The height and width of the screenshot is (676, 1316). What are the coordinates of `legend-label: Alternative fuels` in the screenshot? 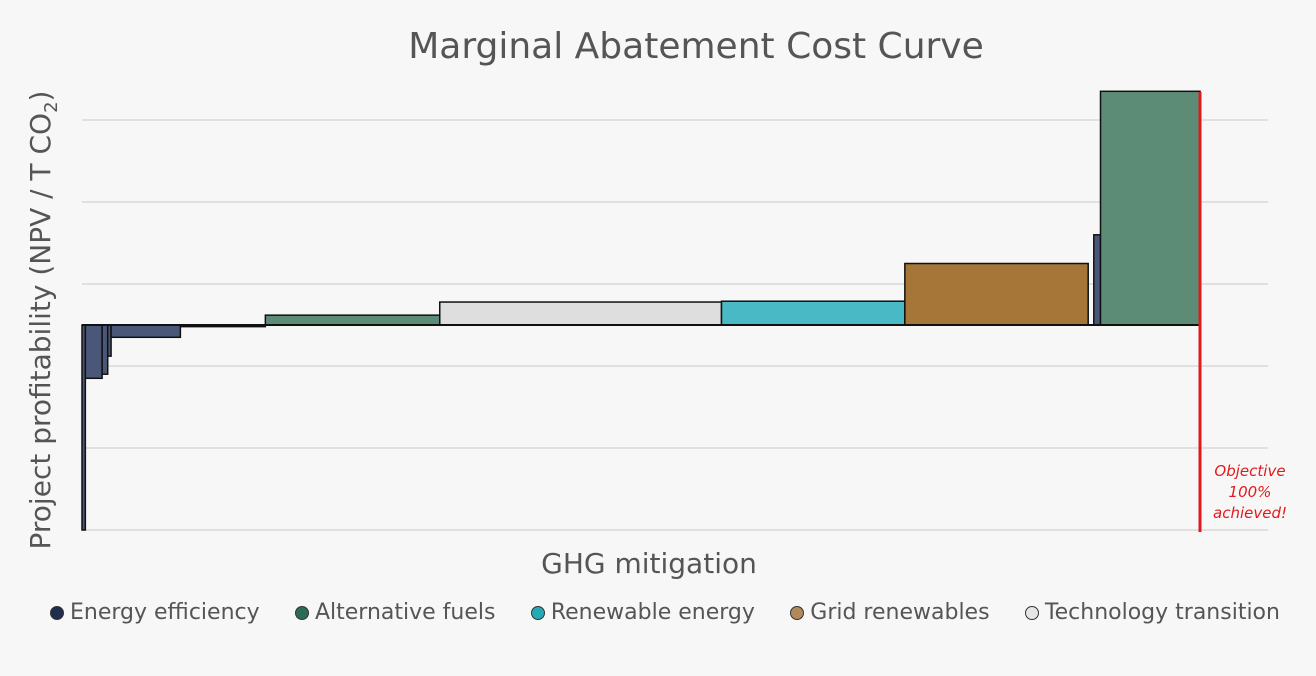 It's located at (405, 612).